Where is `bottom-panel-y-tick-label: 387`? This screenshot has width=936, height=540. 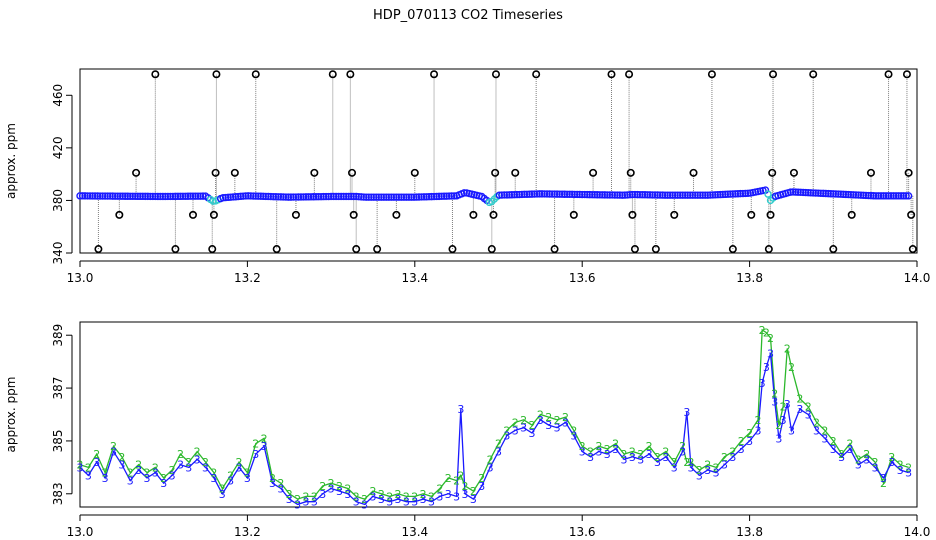 bottom-panel-y-tick-label: 387 is located at coordinates (58, 388).